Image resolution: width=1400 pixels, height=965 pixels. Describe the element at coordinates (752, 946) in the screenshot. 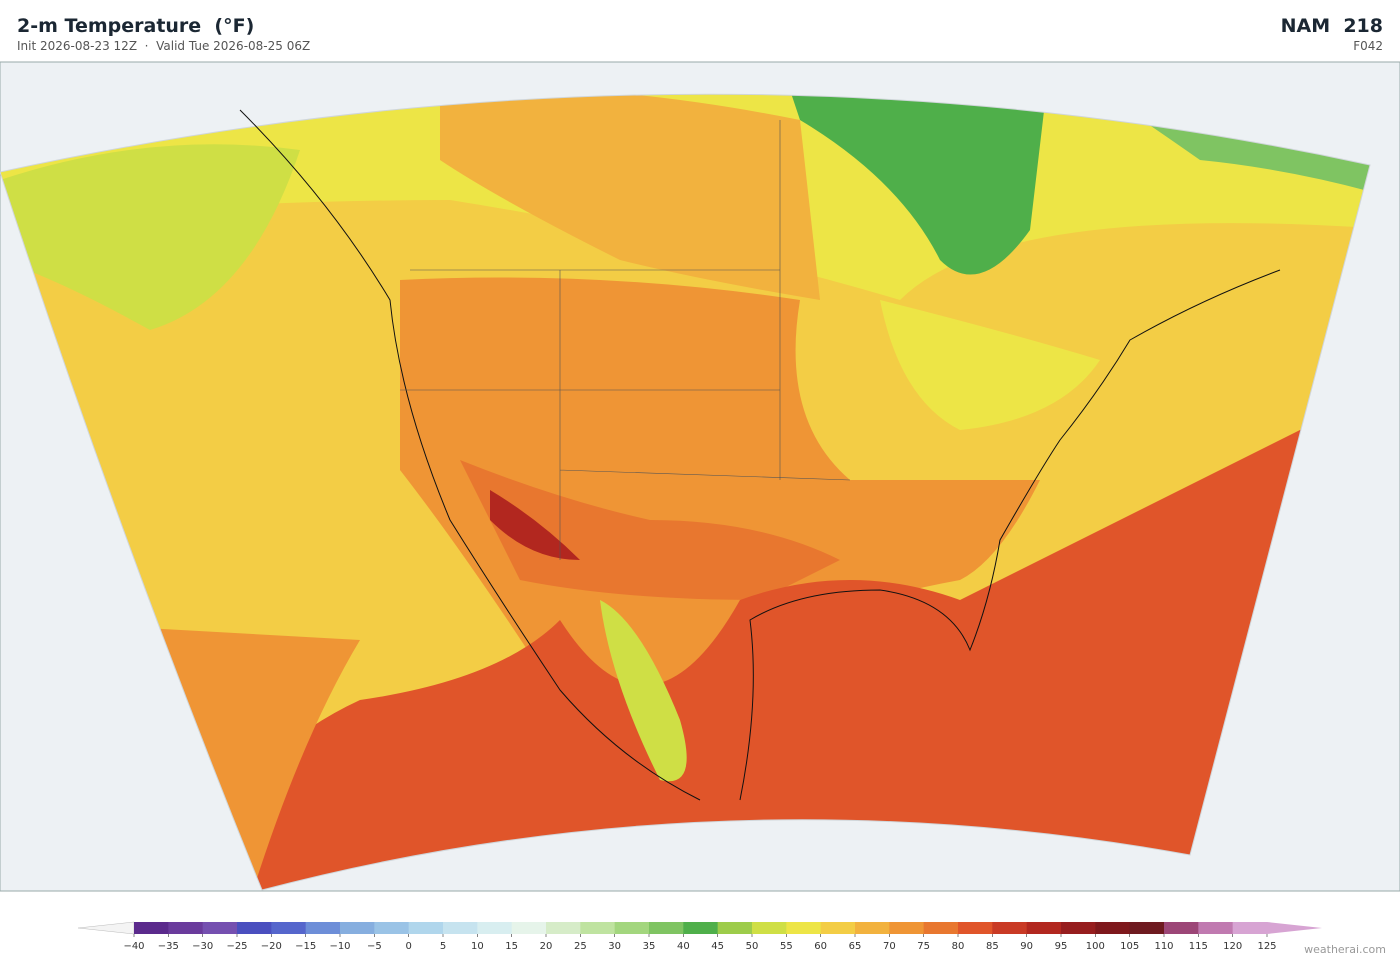

I see `colorbar-tick-label: 50` at that location.